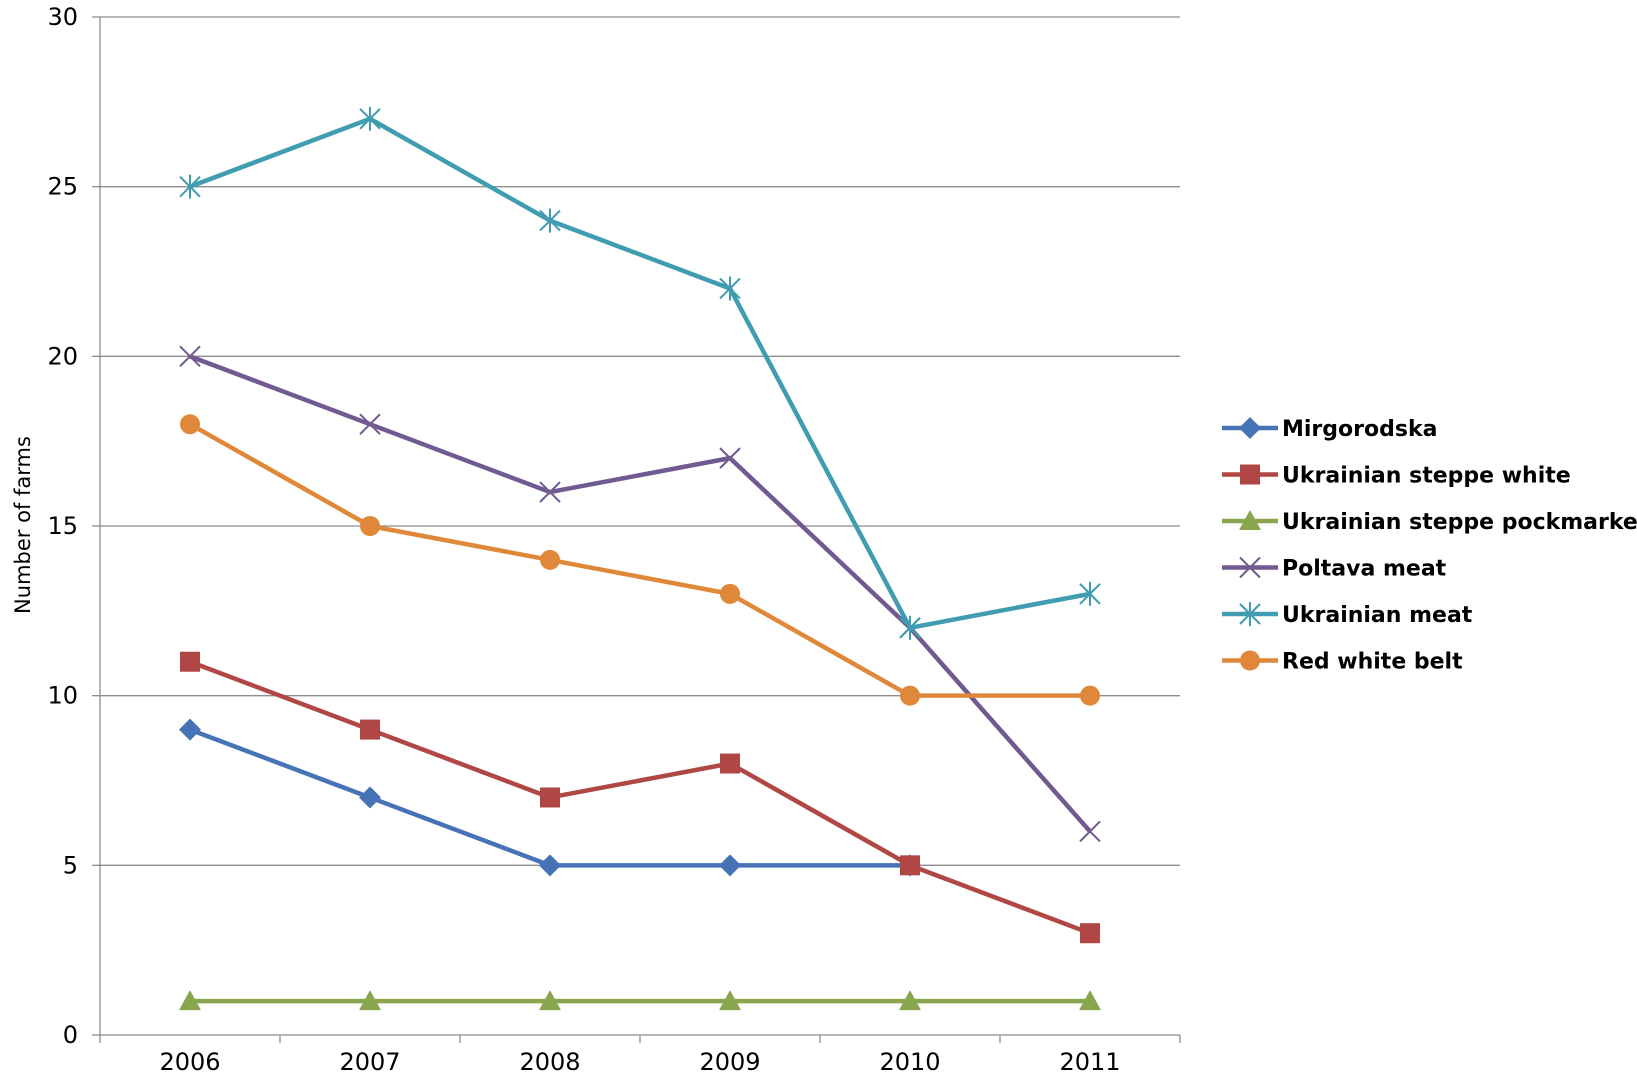 This screenshot has height=1077, width=1637. Describe the element at coordinates (62, 696) in the screenshot. I see `y-tick-label: 10` at that location.